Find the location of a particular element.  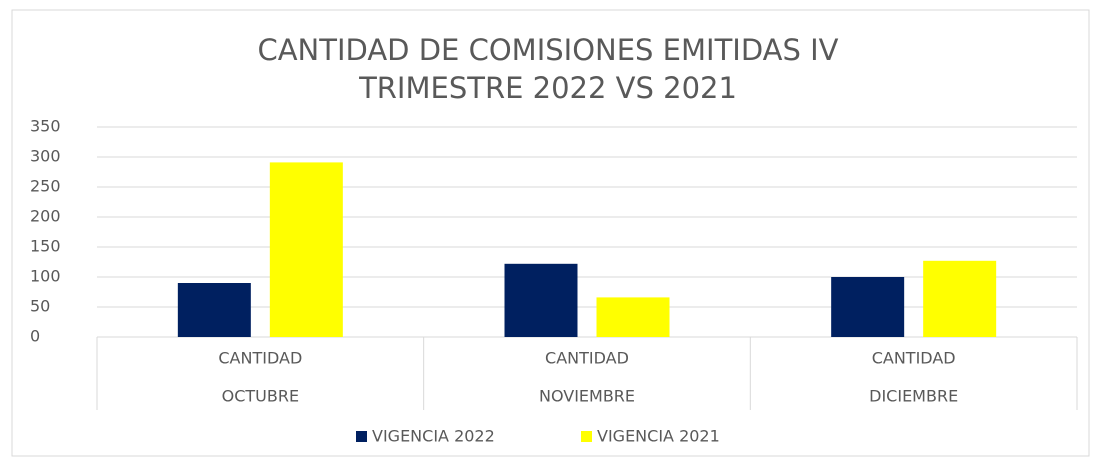

legend-label: VIGENCIA 2021 is located at coordinates (658, 436).